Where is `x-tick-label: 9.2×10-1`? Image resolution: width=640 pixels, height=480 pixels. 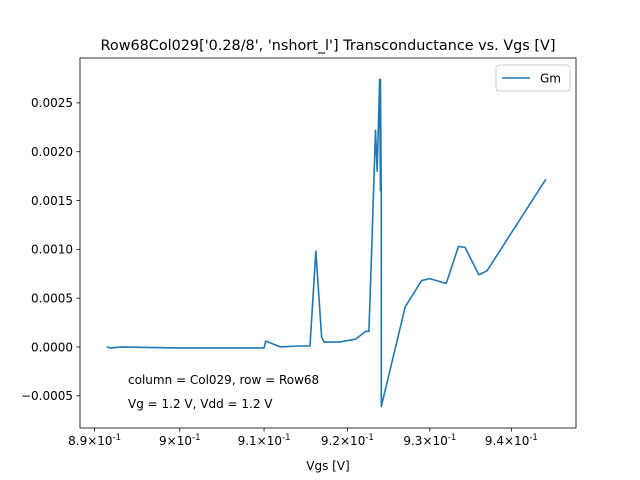 x-tick-label: 9.2×10-1 is located at coordinates (347, 440).